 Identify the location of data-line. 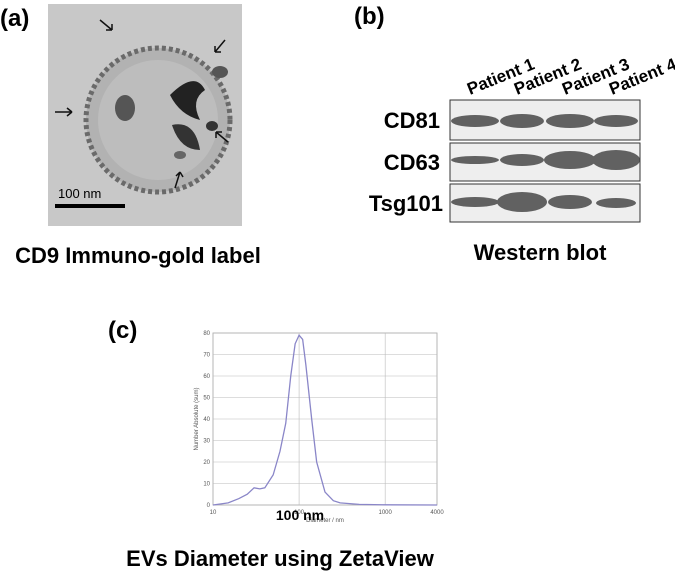
(325, 419).